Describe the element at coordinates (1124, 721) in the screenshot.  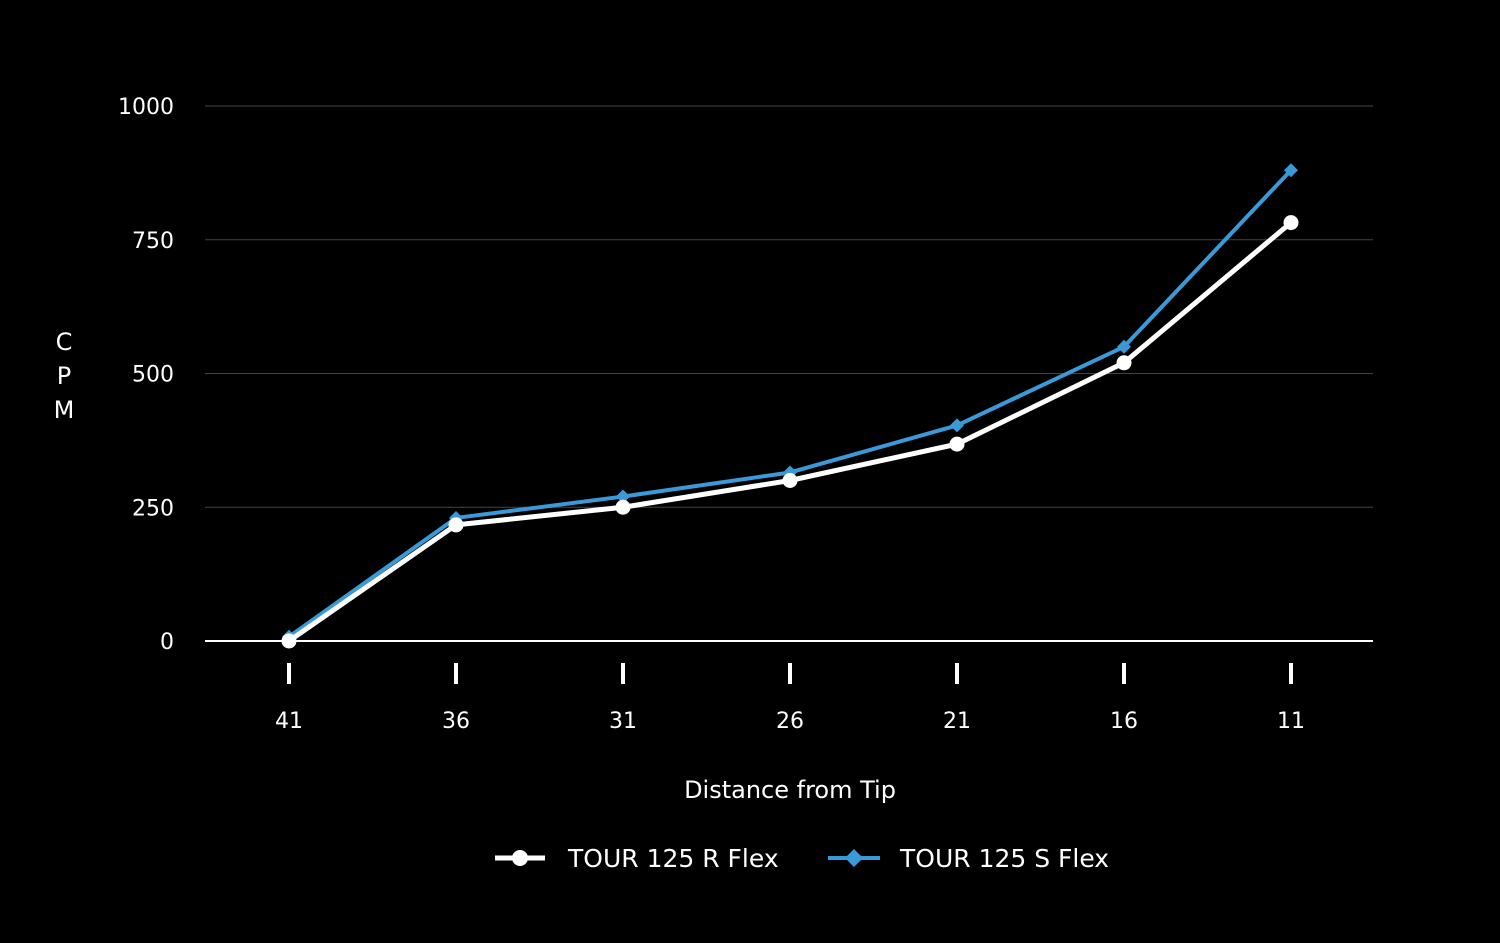
I see `x-tick-label: 16` at that location.